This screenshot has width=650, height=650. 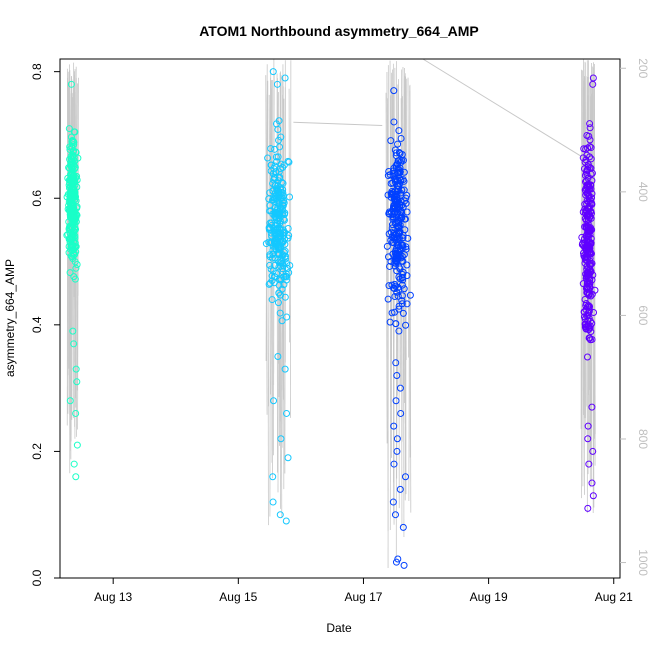 What do you see at coordinates (643, 562) in the screenshot?
I see `secondary-tick-label: 1000` at bounding box center [643, 562].